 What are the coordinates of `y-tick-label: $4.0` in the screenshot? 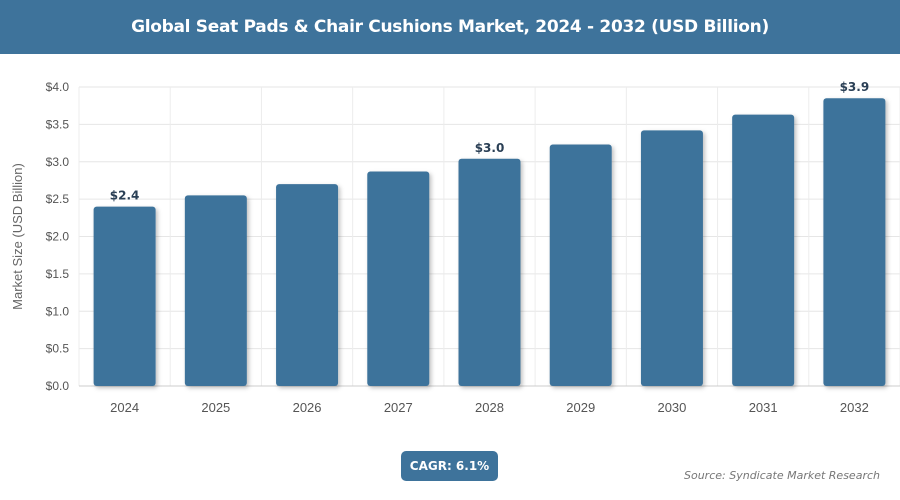 It's located at (58, 87).